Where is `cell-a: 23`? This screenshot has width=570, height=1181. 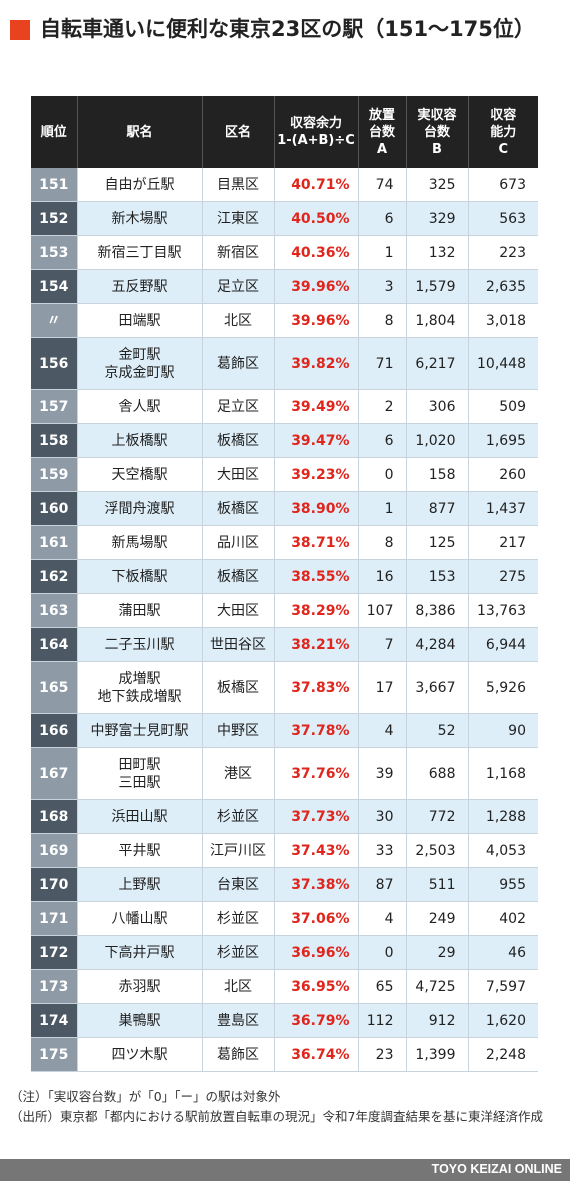
cell-a: 23 is located at coordinates (382, 1054).